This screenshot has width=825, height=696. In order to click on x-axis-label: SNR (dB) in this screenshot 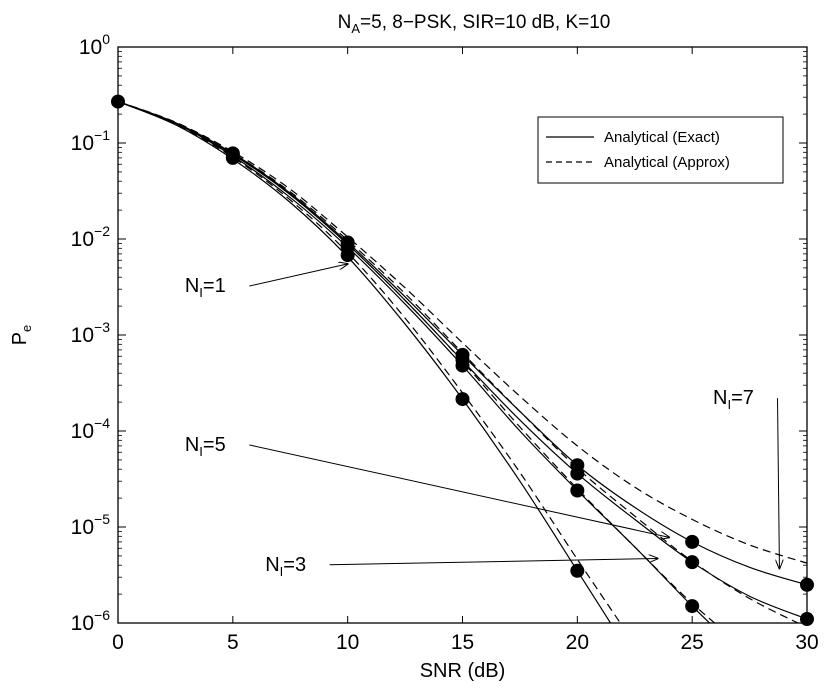, I will do `click(463, 671)`.